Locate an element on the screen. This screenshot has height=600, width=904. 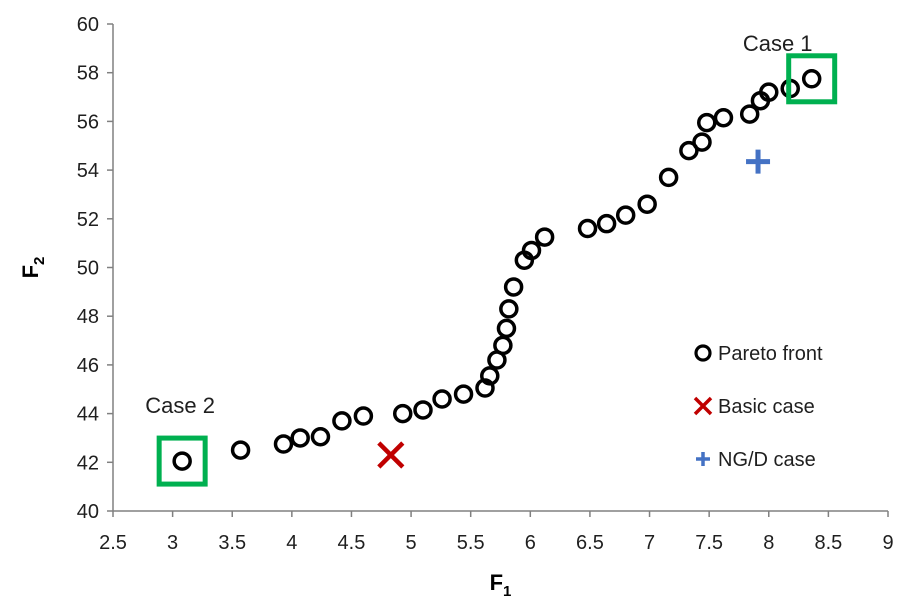
legend-marker-basic-case is located at coordinates (703, 406).